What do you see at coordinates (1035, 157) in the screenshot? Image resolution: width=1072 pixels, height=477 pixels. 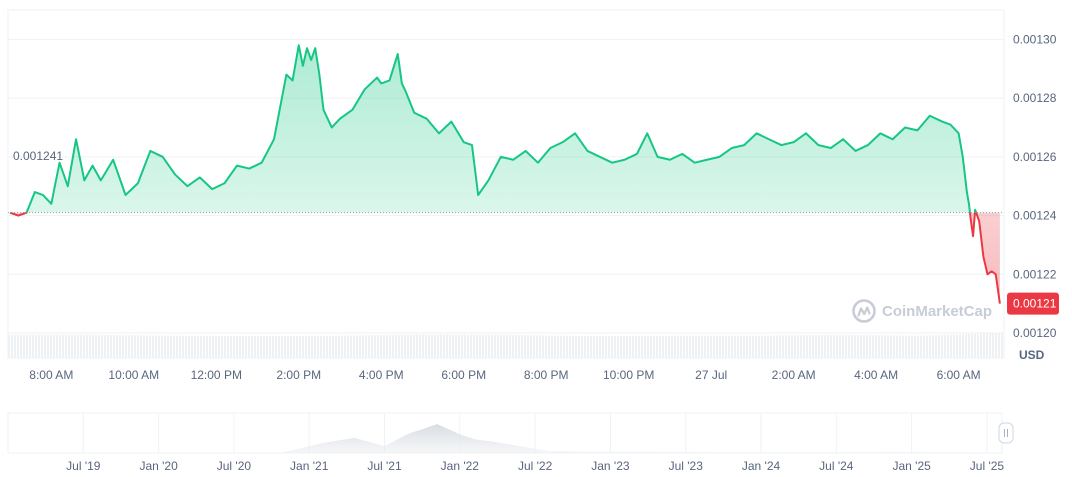 I see `y-tick-label: 0.00126` at bounding box center [1035, 157].